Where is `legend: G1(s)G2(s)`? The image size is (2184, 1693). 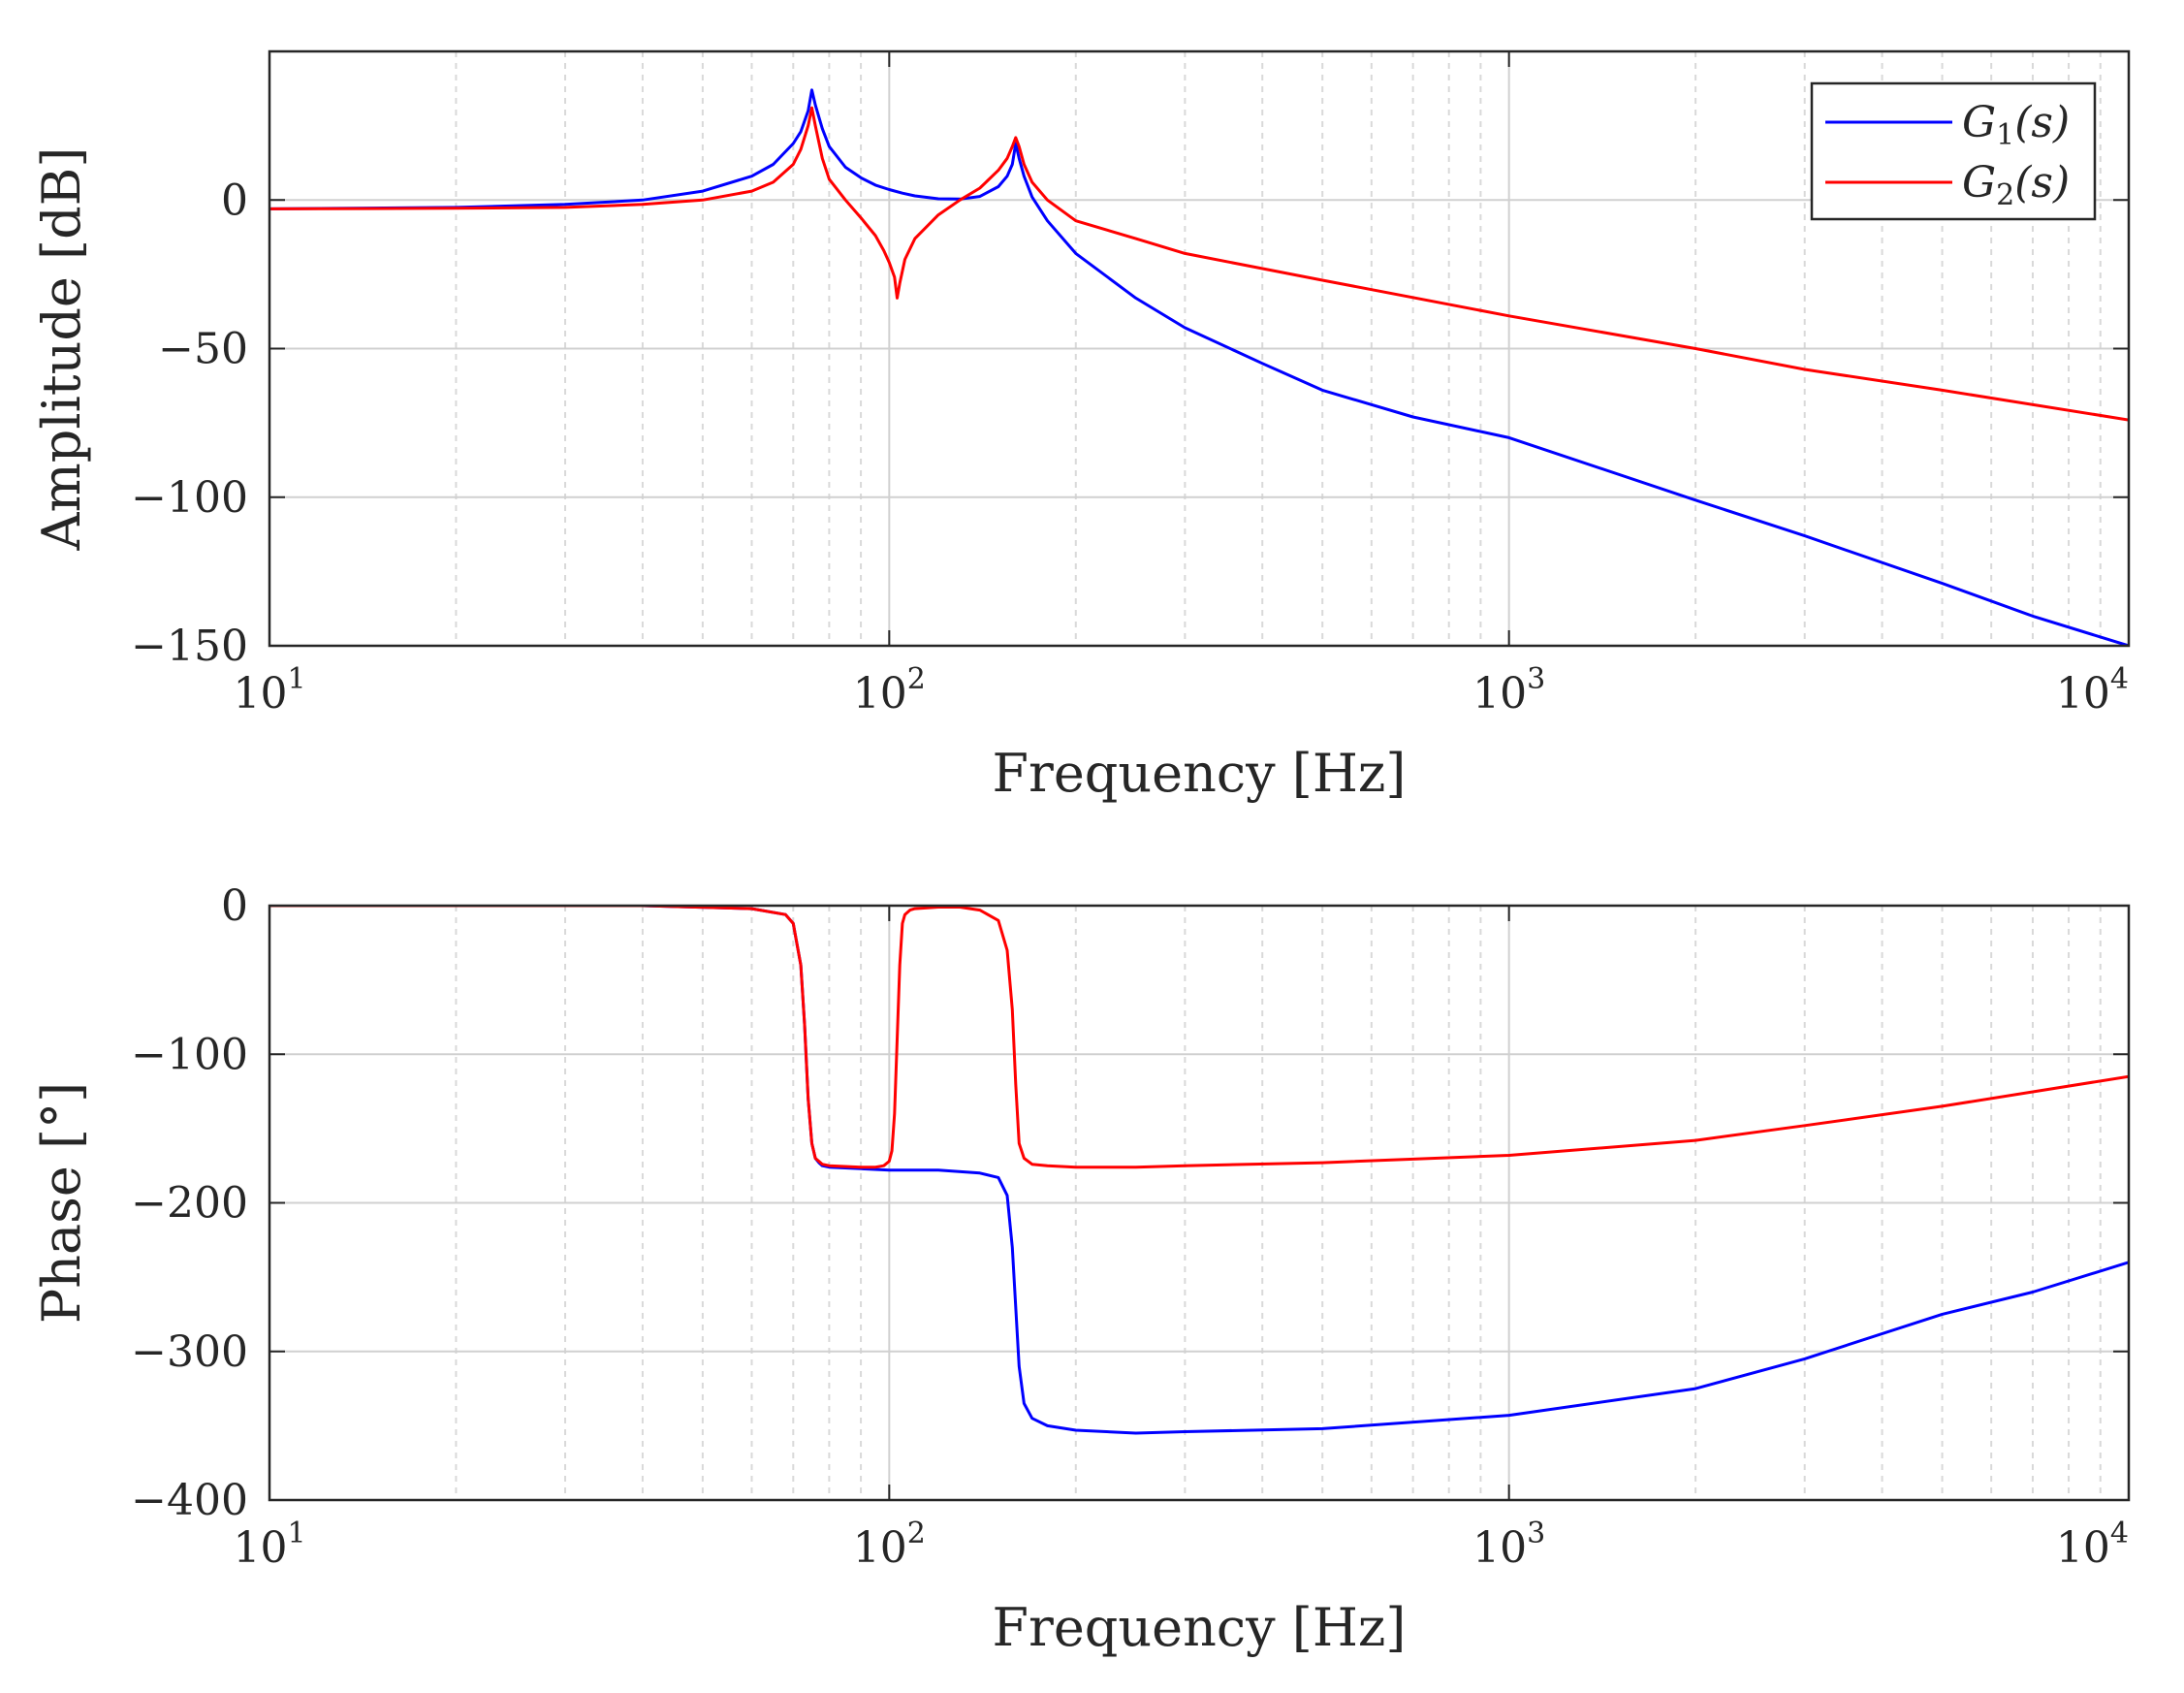
legend: G1(s)G2(s) is located at coordinates (1954, 151).